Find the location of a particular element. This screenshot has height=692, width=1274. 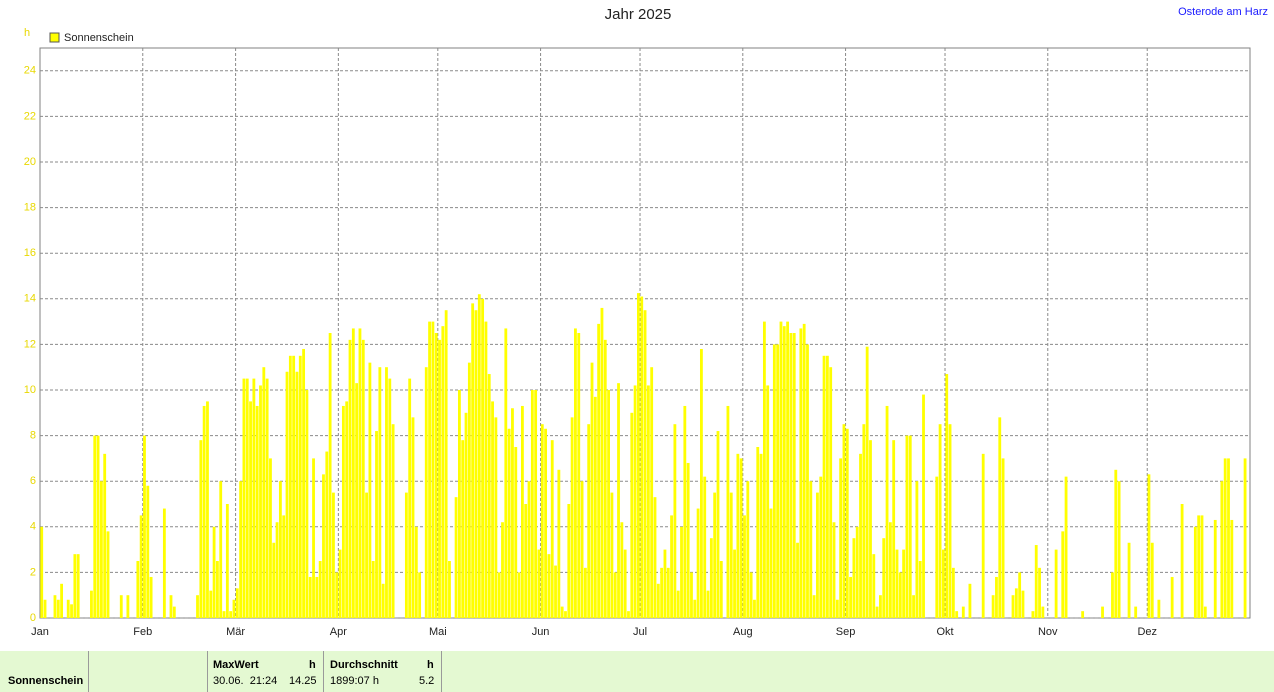

x-tick-label: Jan is located at coordinates (40, 632).